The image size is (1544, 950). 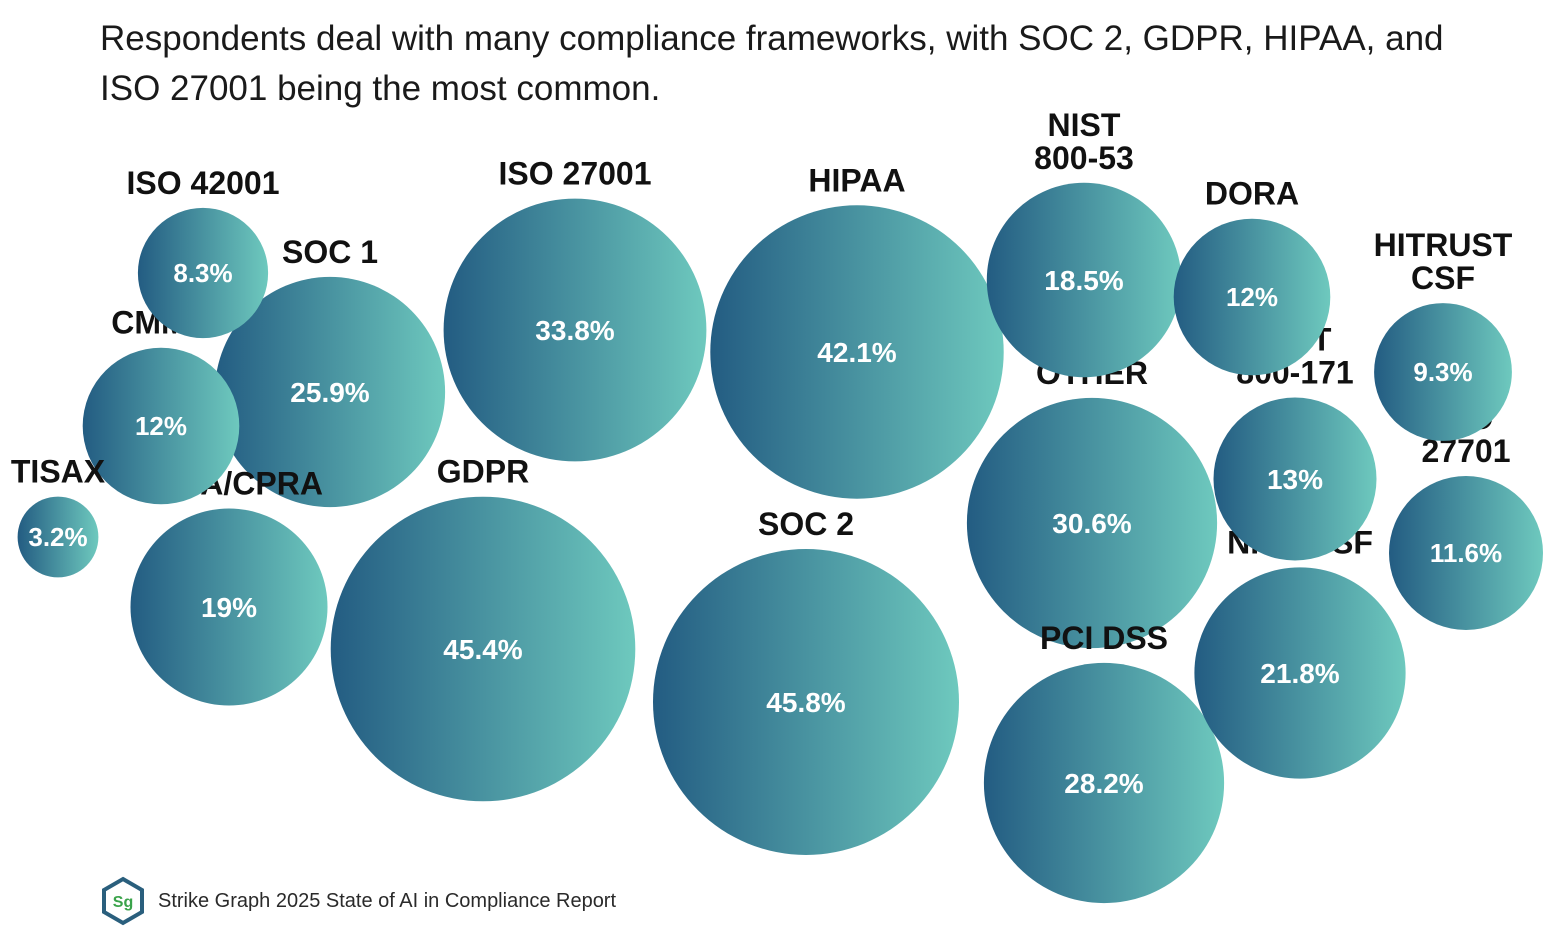 I want to click on bubble-label-iso-42001: ISO 42001, so click(x=203, y=183).